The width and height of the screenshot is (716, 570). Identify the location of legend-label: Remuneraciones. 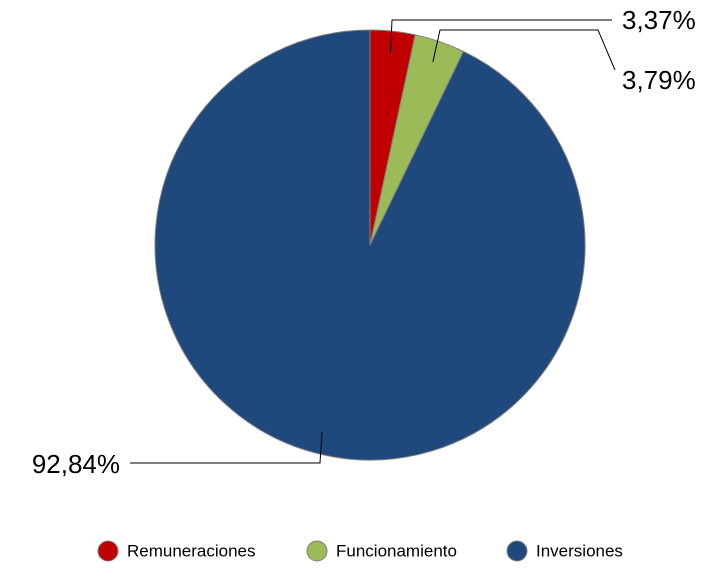
(191, 550).